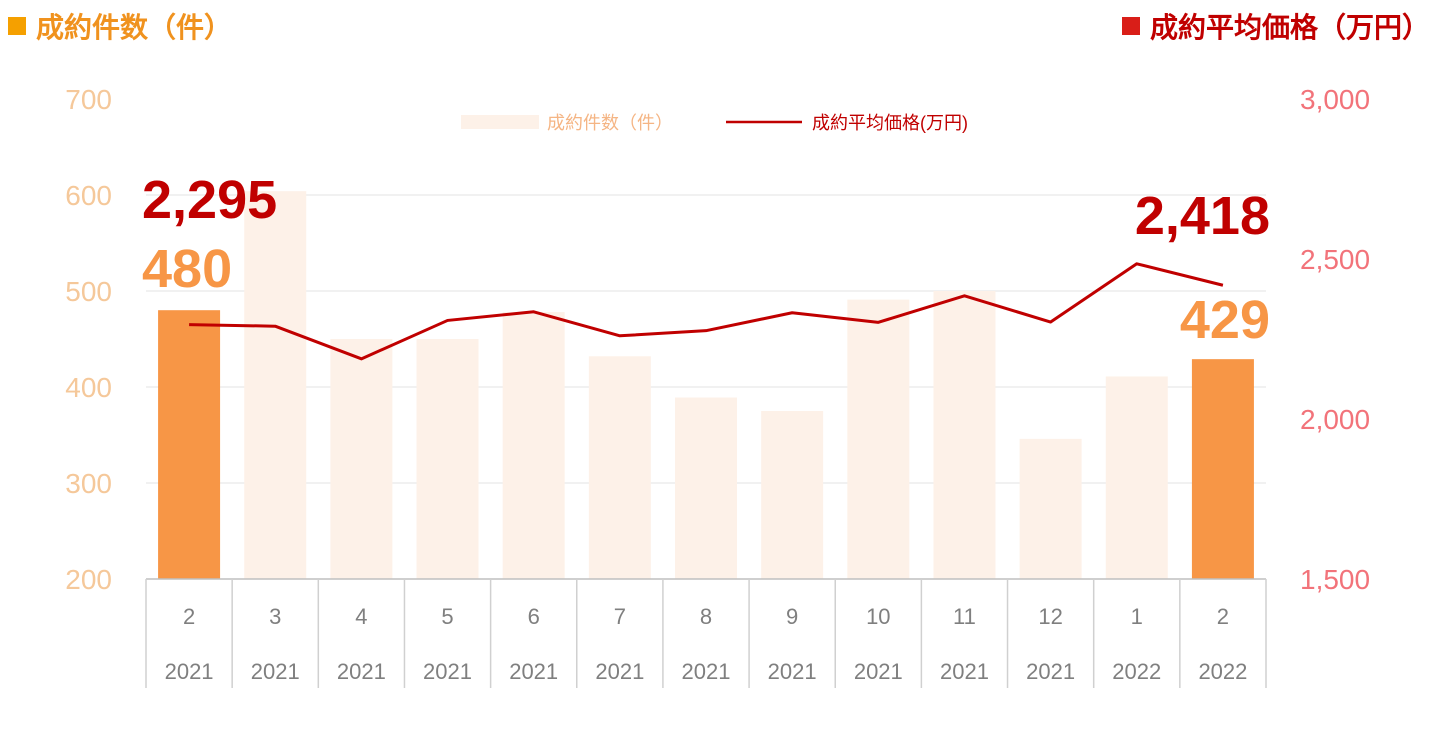 The height and width of the screenshot is (738, 1440). What do you see at coordinates (88, 339) in the screenshot?
I see `left-axis-ticks: 200 300 400 500 600 700` at bounding box center [88, 339].